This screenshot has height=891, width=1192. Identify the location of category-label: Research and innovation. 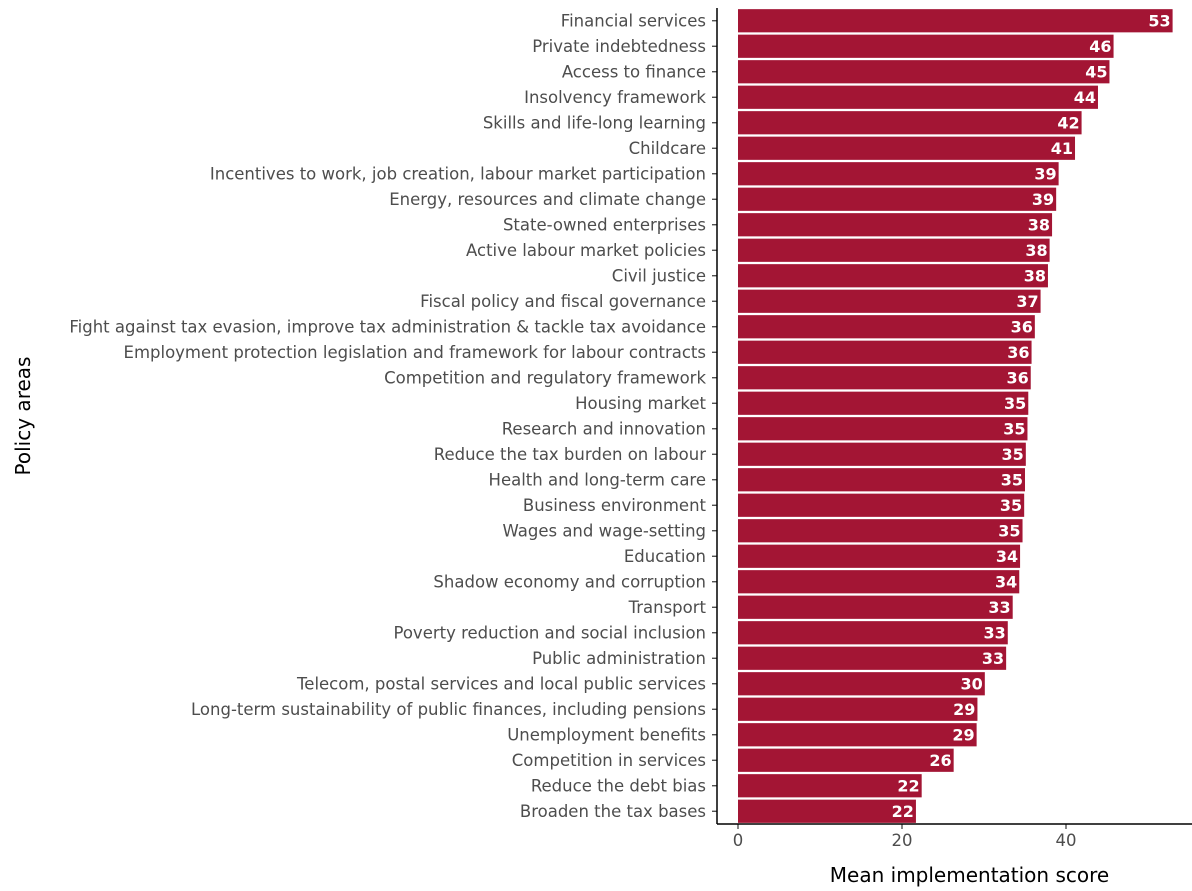
(604, 428).